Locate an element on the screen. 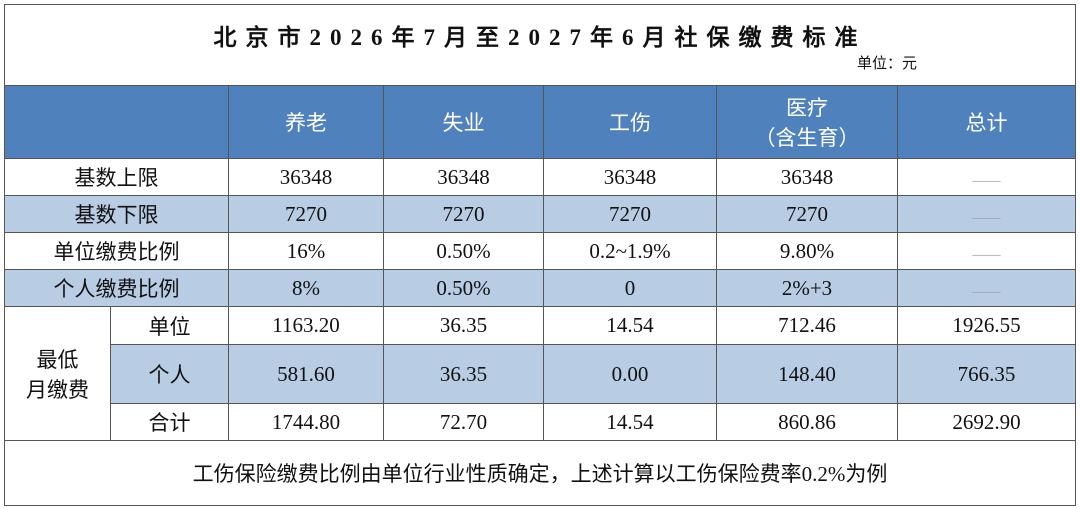 The height and width of the screenshot is (509, 1080). data-row: 基数下限 7270 7270 7270 7270 ____ is located at coordinates (540, 214).